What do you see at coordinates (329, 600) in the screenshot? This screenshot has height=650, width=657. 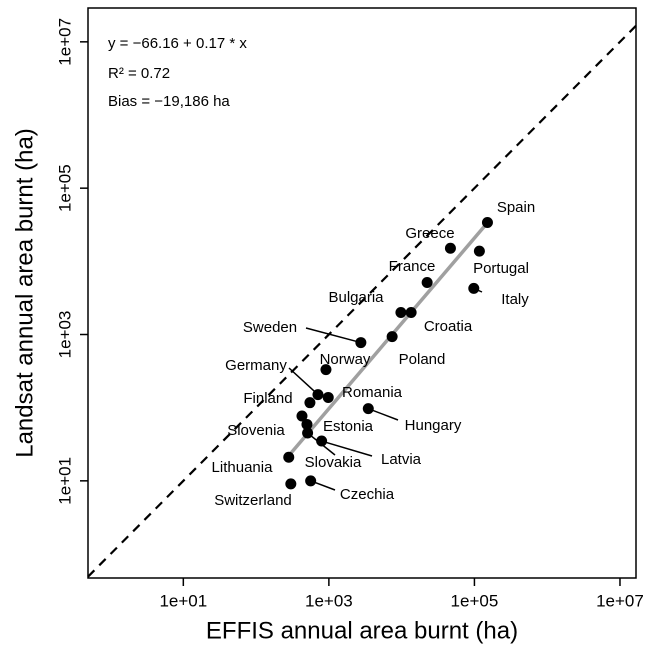 I see `x-tick-label: 1e+03` at bounding box center [329, 600].